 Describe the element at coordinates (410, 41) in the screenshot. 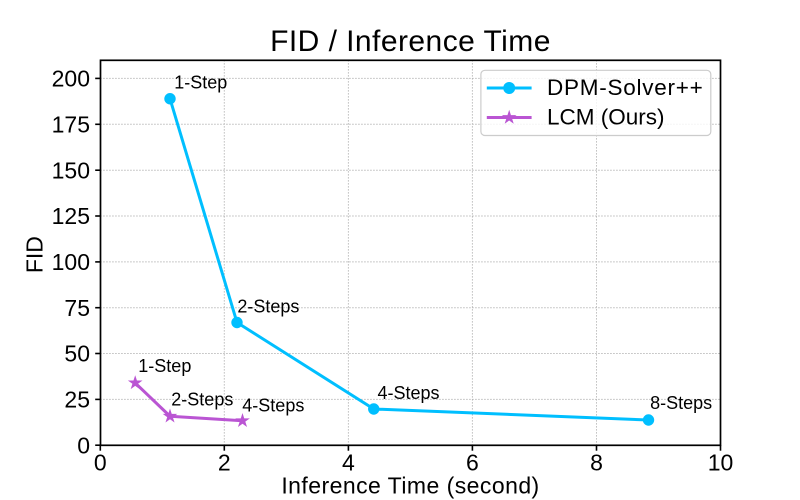

I see `svg-text: FID / Inference Time` at that location.